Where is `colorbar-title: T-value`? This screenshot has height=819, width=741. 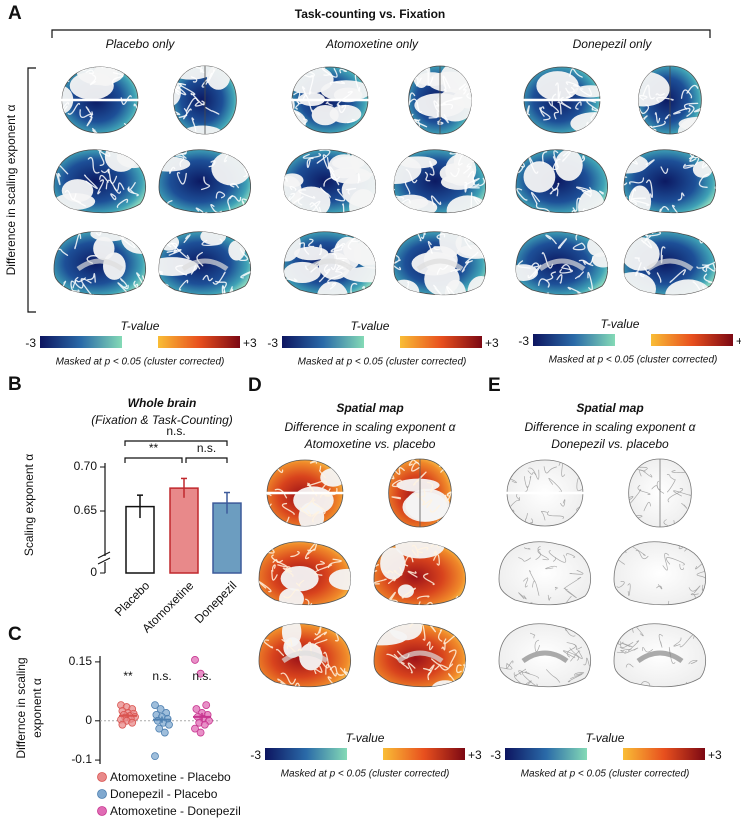 colorbar-title: T-value is located at coordinates (605, 738).